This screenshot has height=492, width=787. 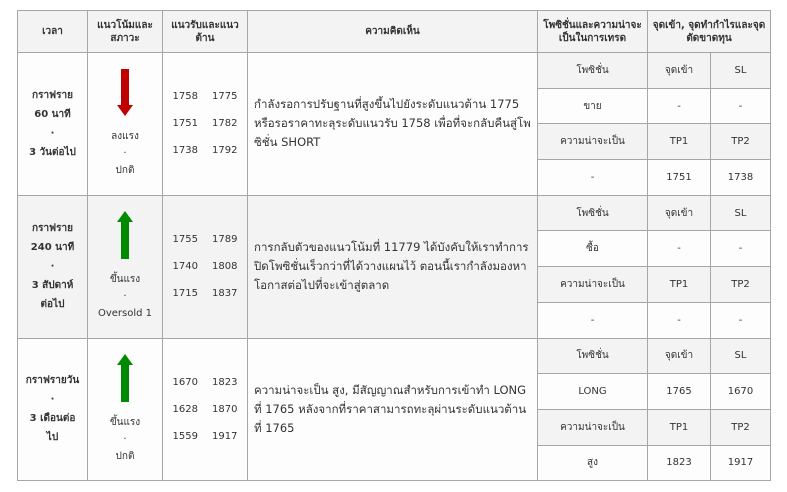 What do you see at coordinates (52, 31) in the screenshot?
I see `header-time: เวลา` at bounding box center [52, 31].